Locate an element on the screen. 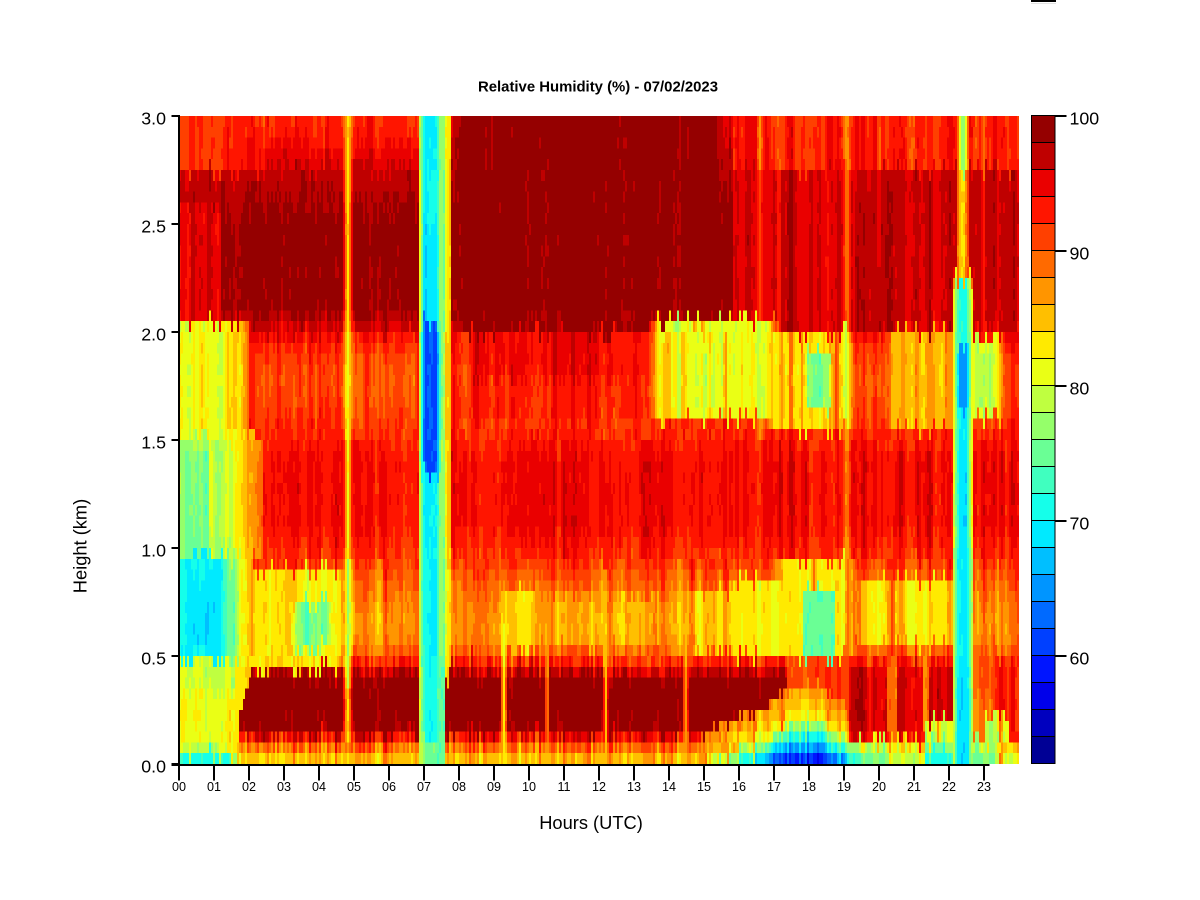 This screenshot has height=900, width=1200. svg-text: 90 is located at coordinates (1080, 253).